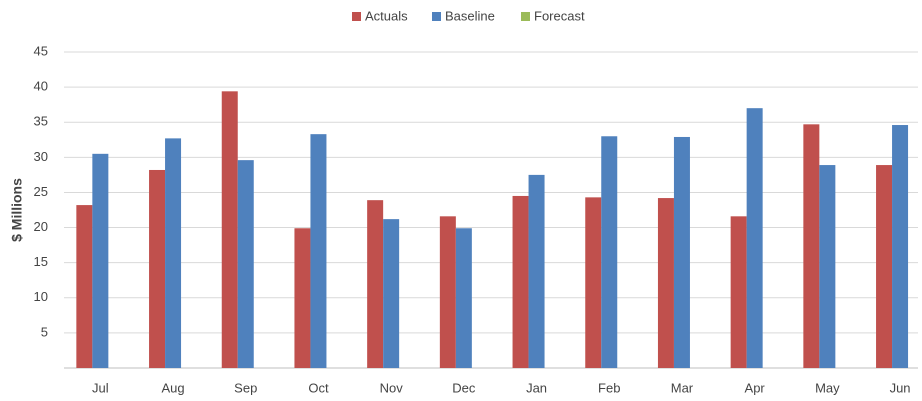 The height and width of the screenshot is (401, 922). I want to click on legend-label: Baseline, so click(470, 15).